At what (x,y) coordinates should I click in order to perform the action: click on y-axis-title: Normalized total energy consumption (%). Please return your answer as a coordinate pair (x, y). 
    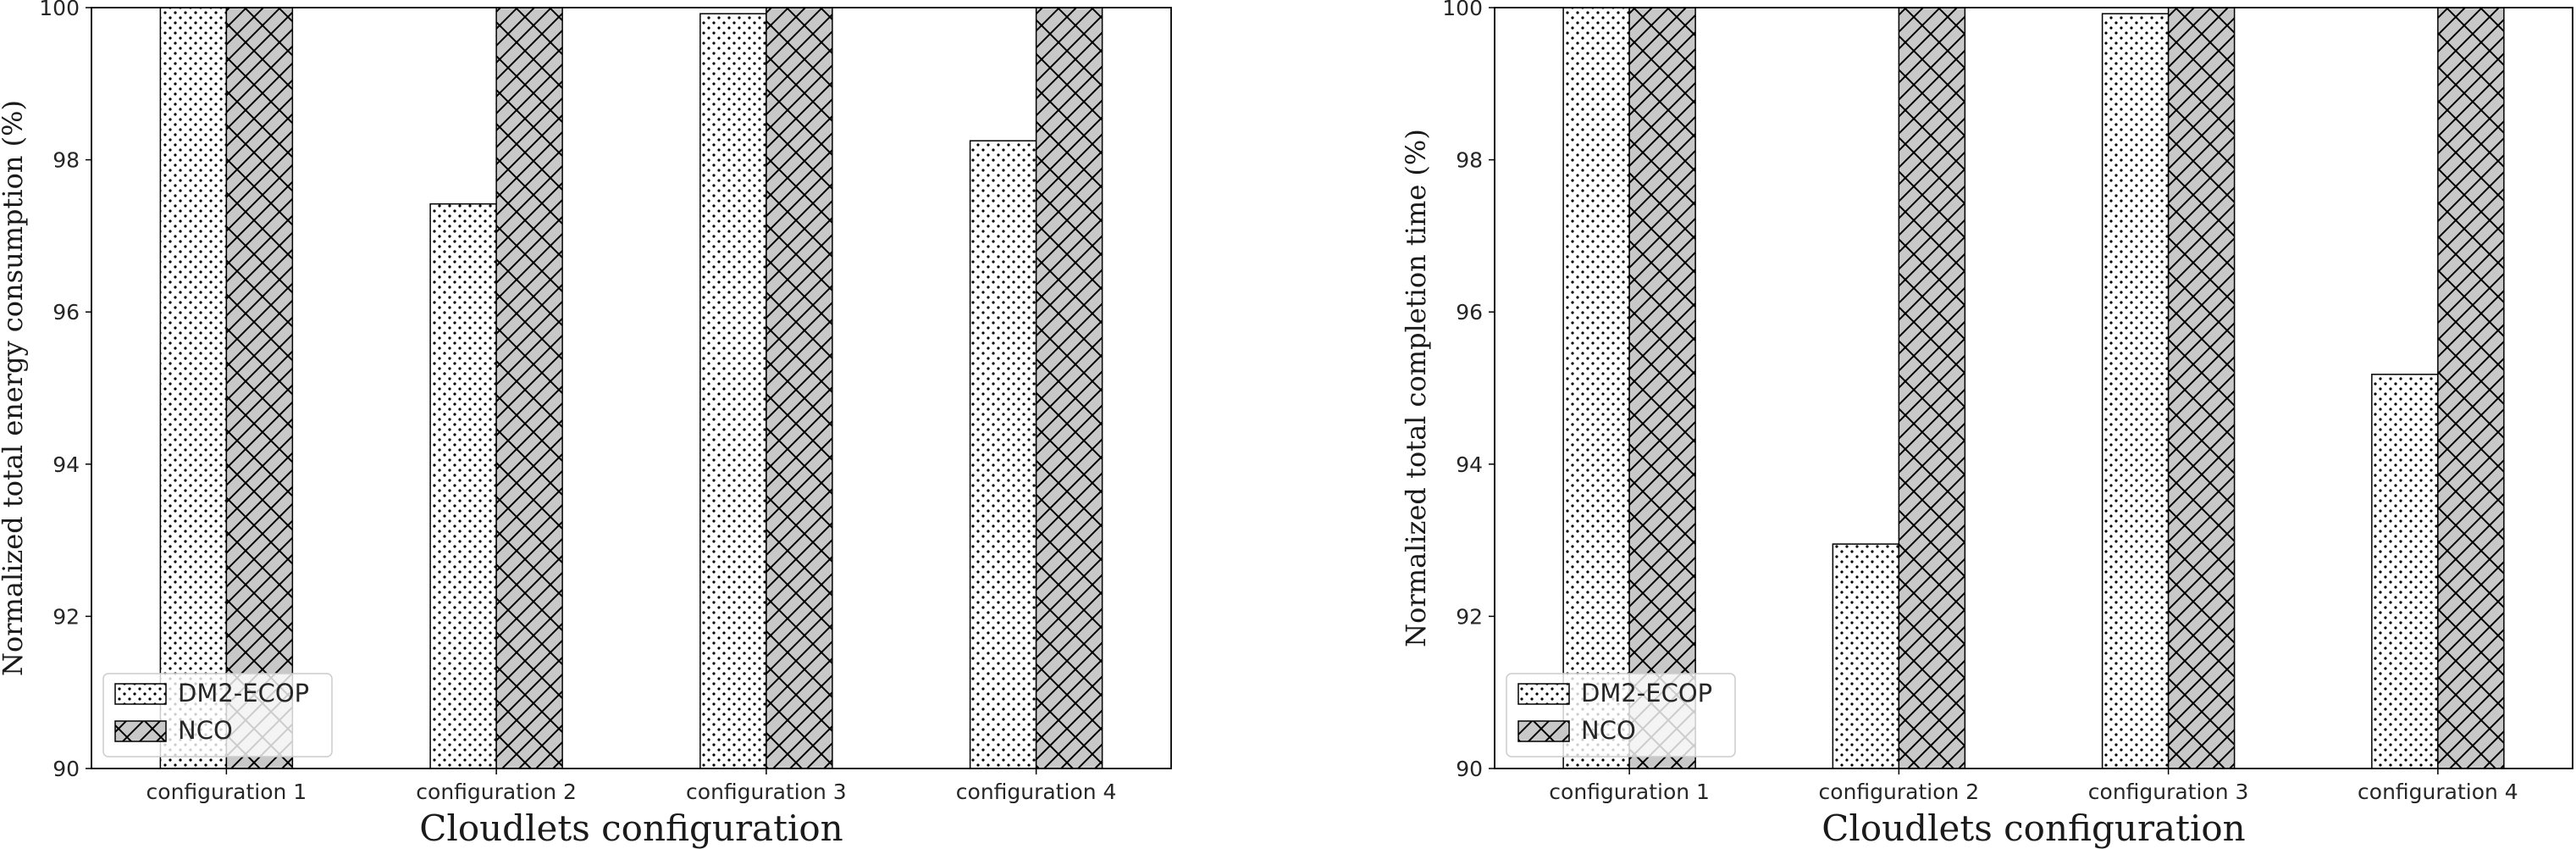
    Looking at the image, I should click on (14, 388).